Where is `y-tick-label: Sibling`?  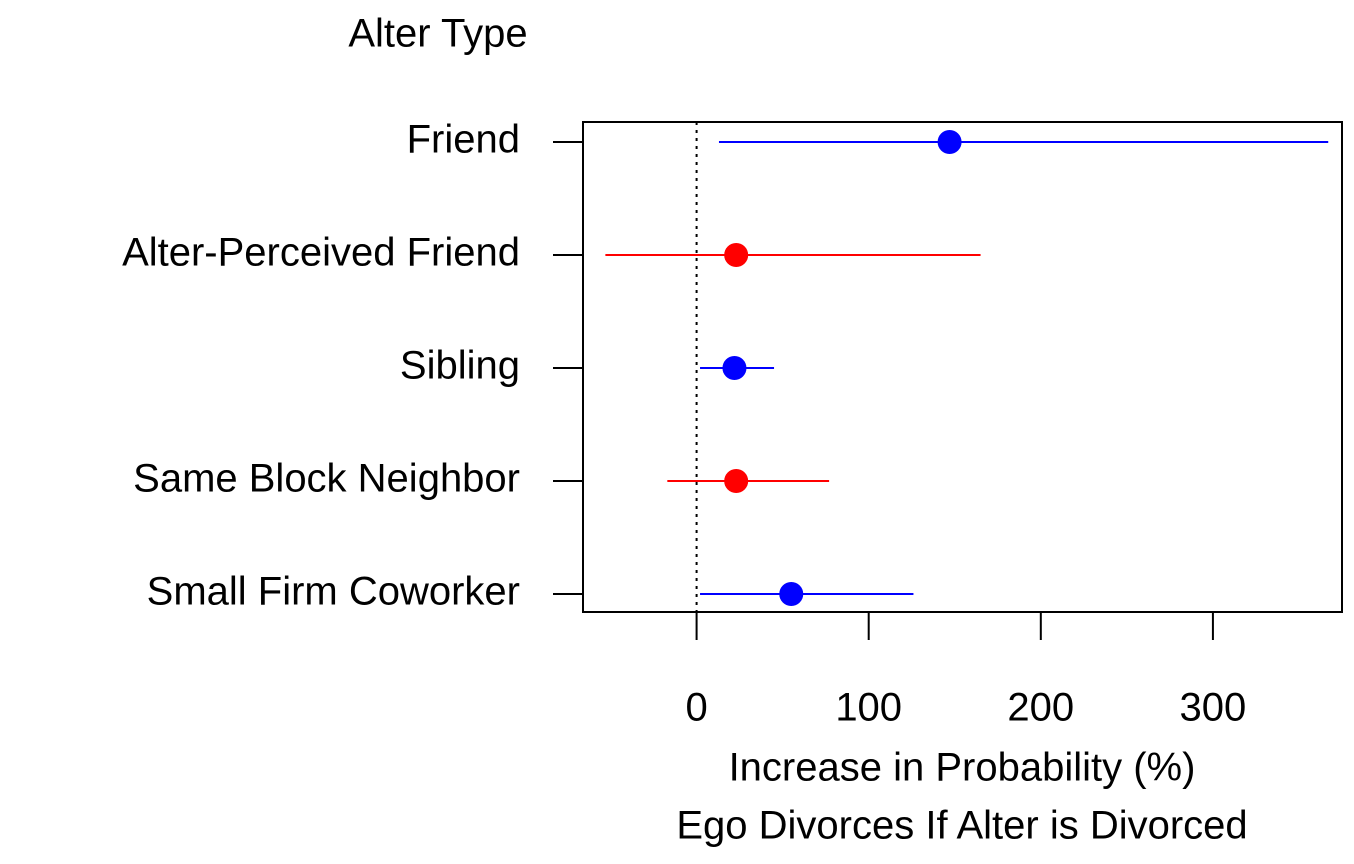
y-tick-label: Sibling is located at coordinates (460, 366).